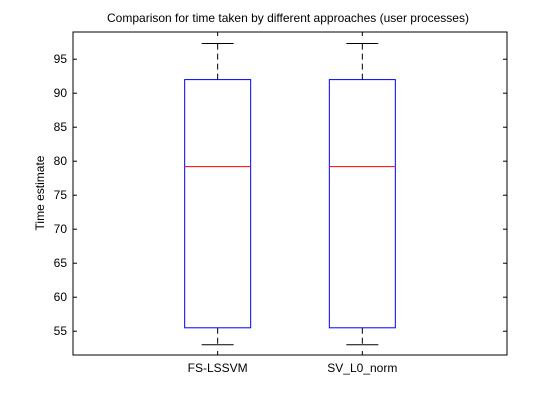 This screenshot has width=560, height=420. Describe the element at coordinates (61, 331) in the screenshot. I see `y-tick-label: 55` at that location.